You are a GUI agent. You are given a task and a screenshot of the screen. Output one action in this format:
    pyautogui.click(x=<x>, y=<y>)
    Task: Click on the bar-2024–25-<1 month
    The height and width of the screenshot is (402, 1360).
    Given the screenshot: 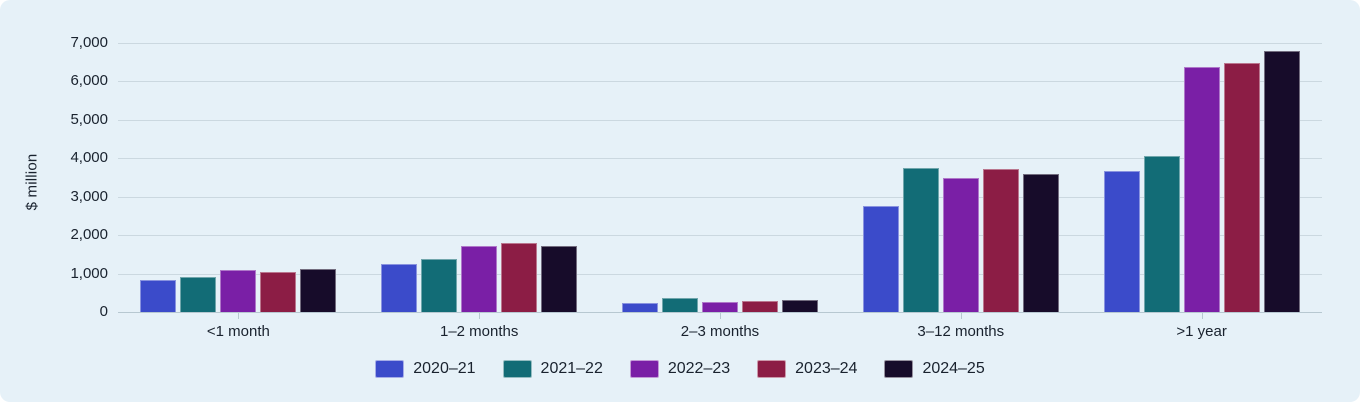 What is the action you would take?
    pyautogui.click(x=318, y=290)
    